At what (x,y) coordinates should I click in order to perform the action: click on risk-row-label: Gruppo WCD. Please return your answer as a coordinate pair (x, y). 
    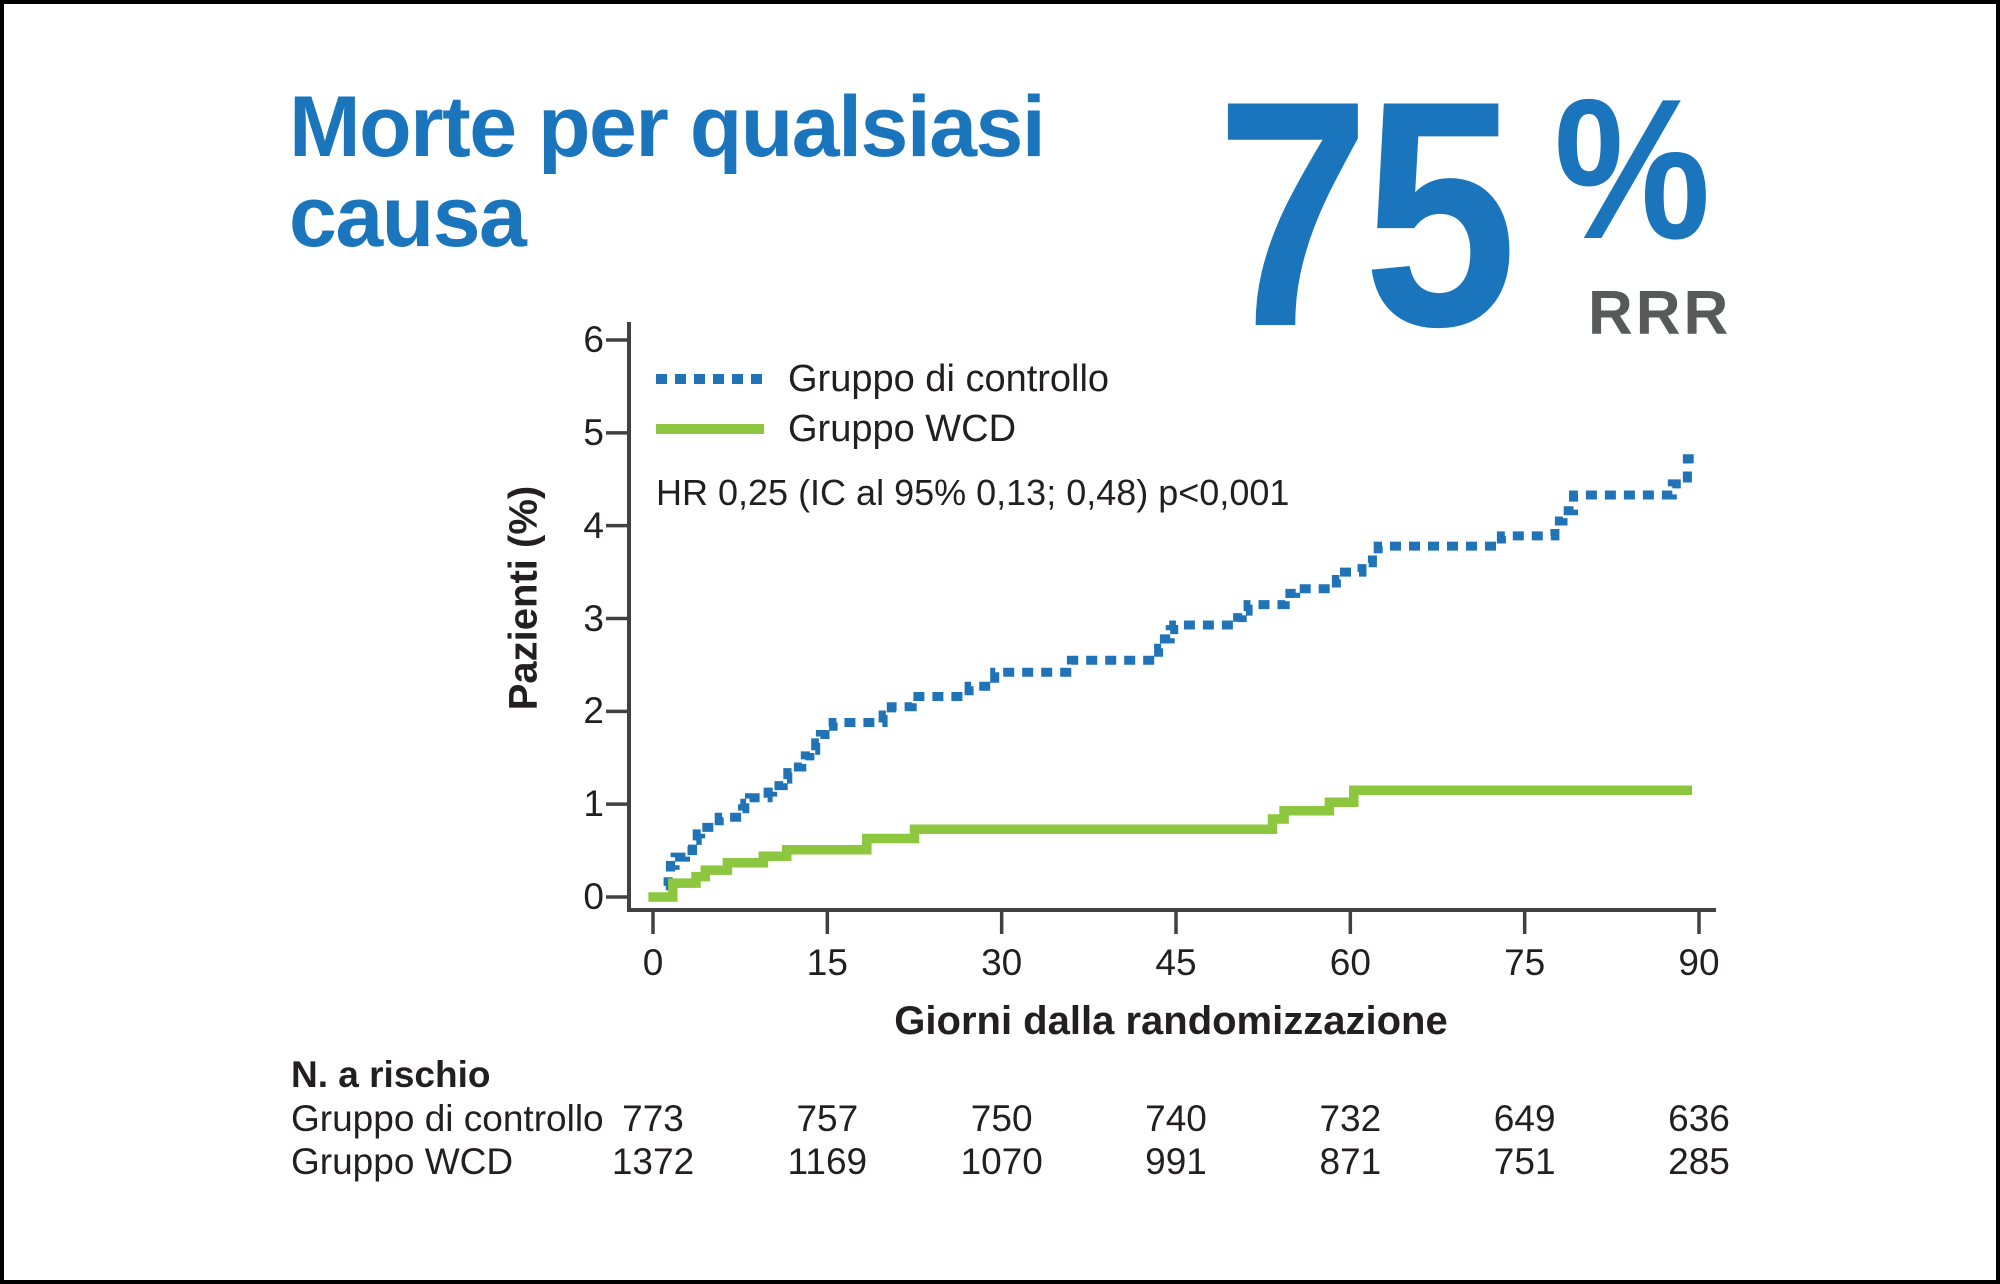
    Looking at the image, I should click on (402, 1161).